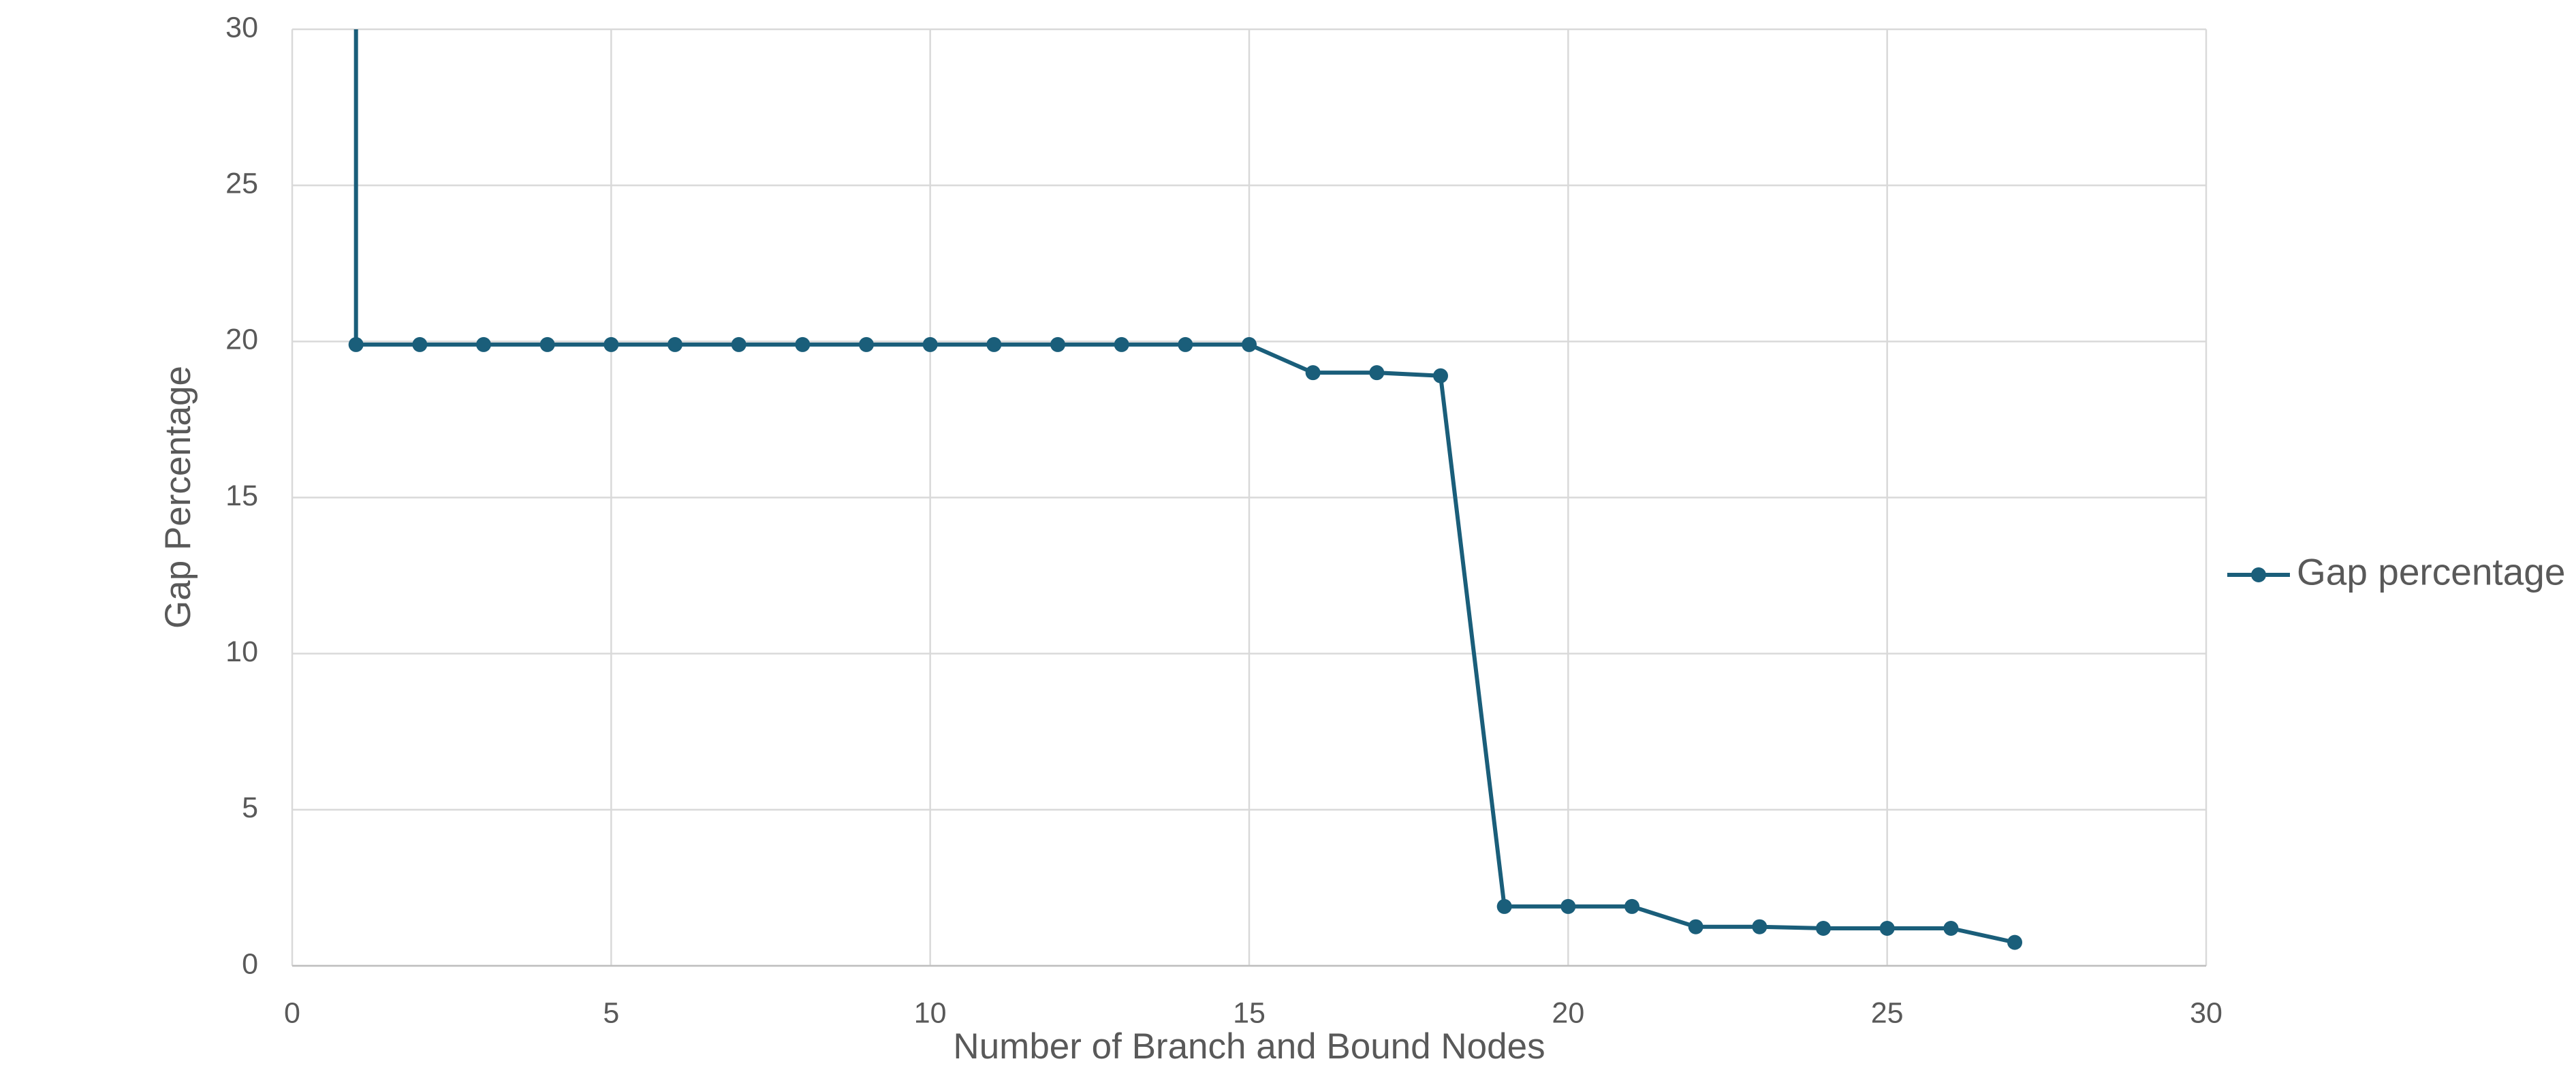 The height and width of the screenshot is (1070, 2576). What do you see at coordinates (1568, 1013) in the screenshot?
I see `x-tick-label: 20` at bounding box center [1568, 1013].